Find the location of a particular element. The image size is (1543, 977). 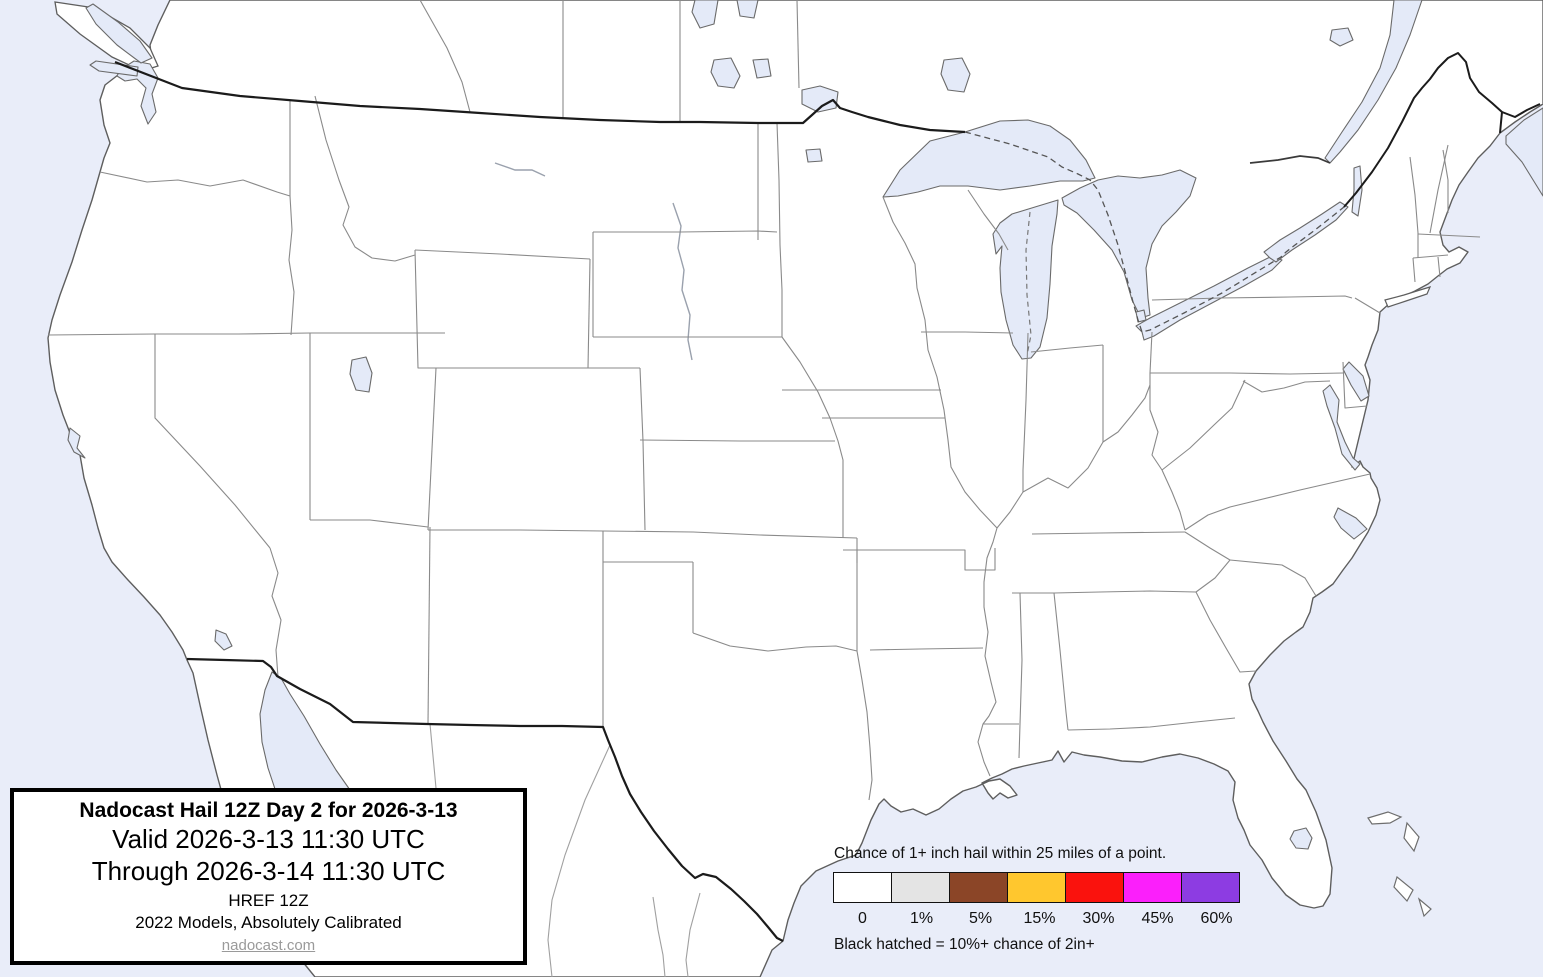

mexico-border is located at coordinates (485, 799).